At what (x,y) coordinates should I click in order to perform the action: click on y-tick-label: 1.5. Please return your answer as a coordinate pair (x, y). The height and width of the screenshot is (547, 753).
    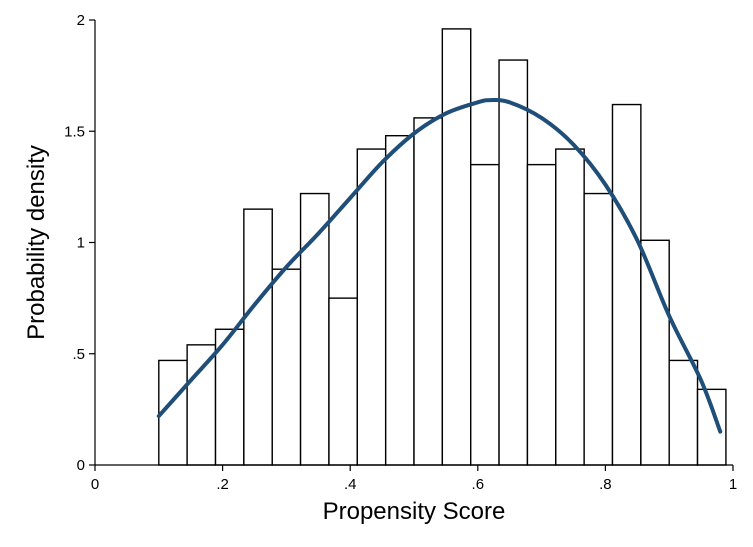
    Looking at the image, I should click on (74, 131).